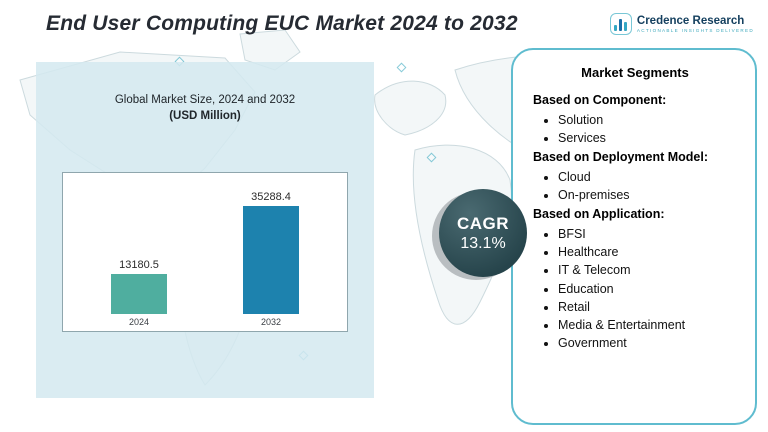 The width and height of the screenshot is (768, 432). Describe the element at coordinates (647, 343) in the screenshot. I see `segment-item: Government` at that location.